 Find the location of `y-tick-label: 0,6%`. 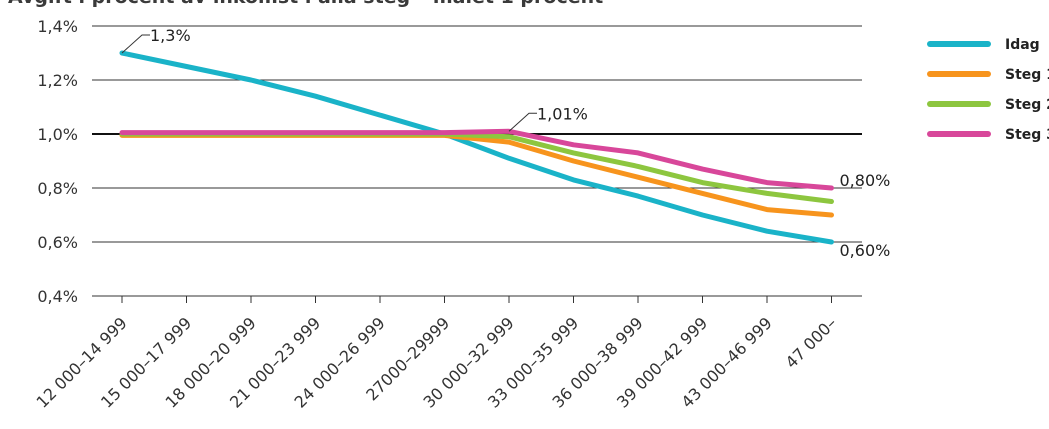

y-tick-label: 0,6% is located at coordinates (57, 242).